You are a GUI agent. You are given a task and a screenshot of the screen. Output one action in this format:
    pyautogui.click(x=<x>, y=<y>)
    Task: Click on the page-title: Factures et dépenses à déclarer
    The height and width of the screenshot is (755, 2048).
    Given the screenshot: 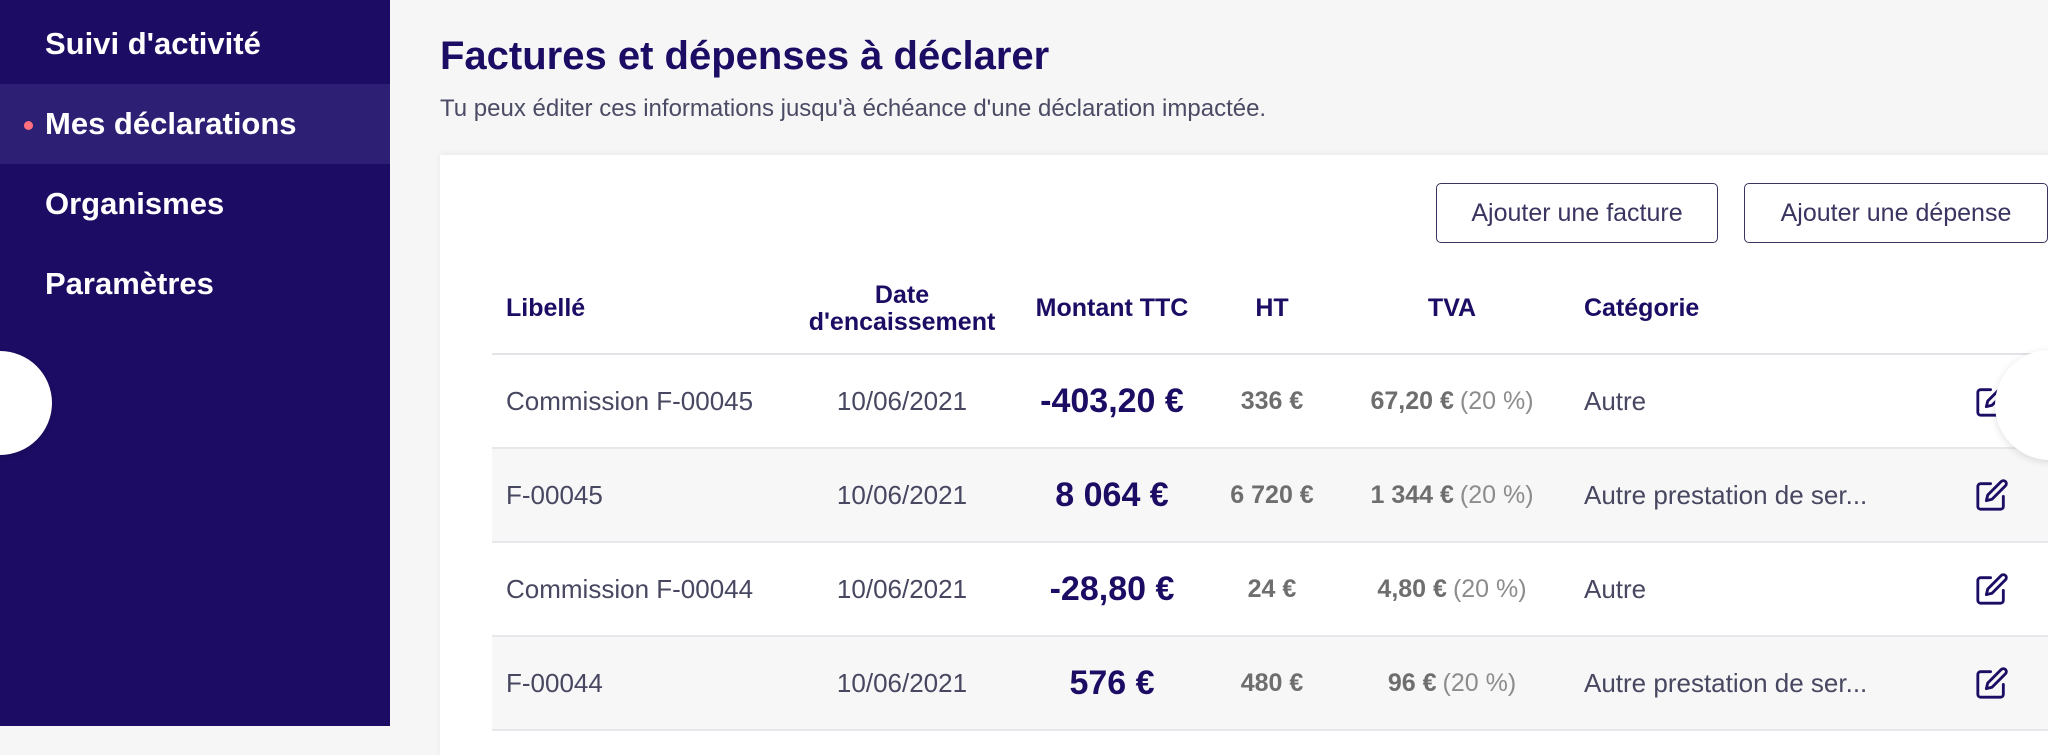 What is the action you would take?
    pyautogui.click(x=745, y=56)
    